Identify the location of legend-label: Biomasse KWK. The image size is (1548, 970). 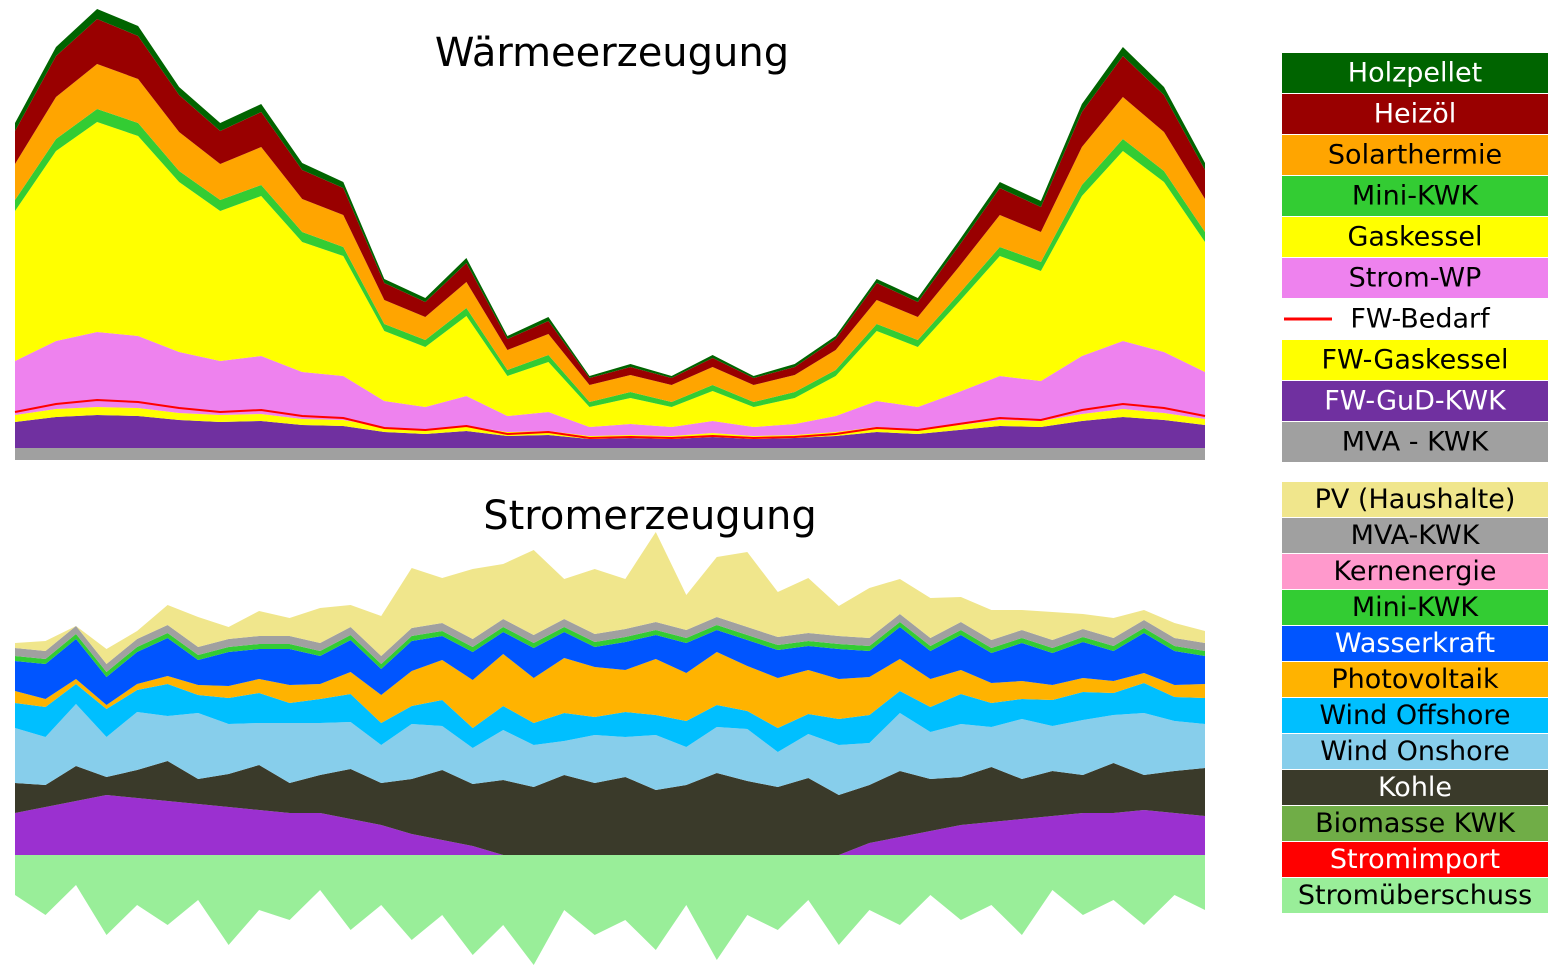
(1415, 823).